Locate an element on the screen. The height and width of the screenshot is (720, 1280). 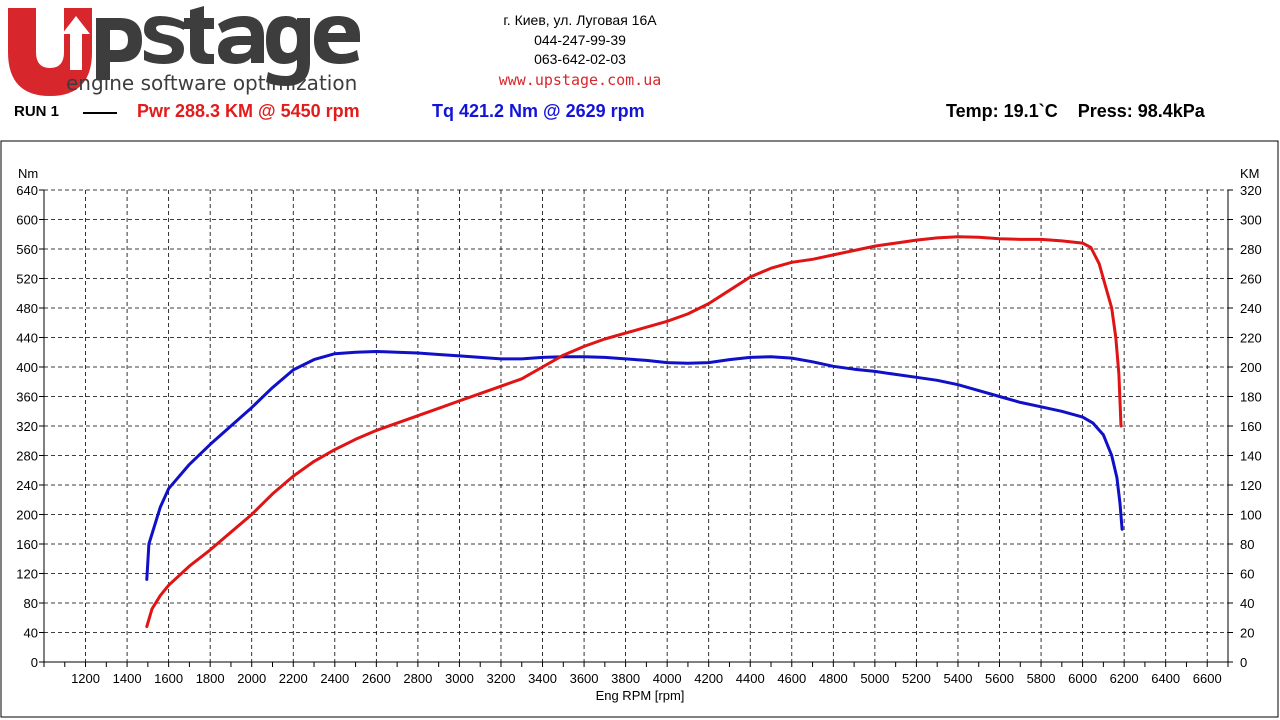
x-tick-label: 1200 is located at coordinates (85, 678).